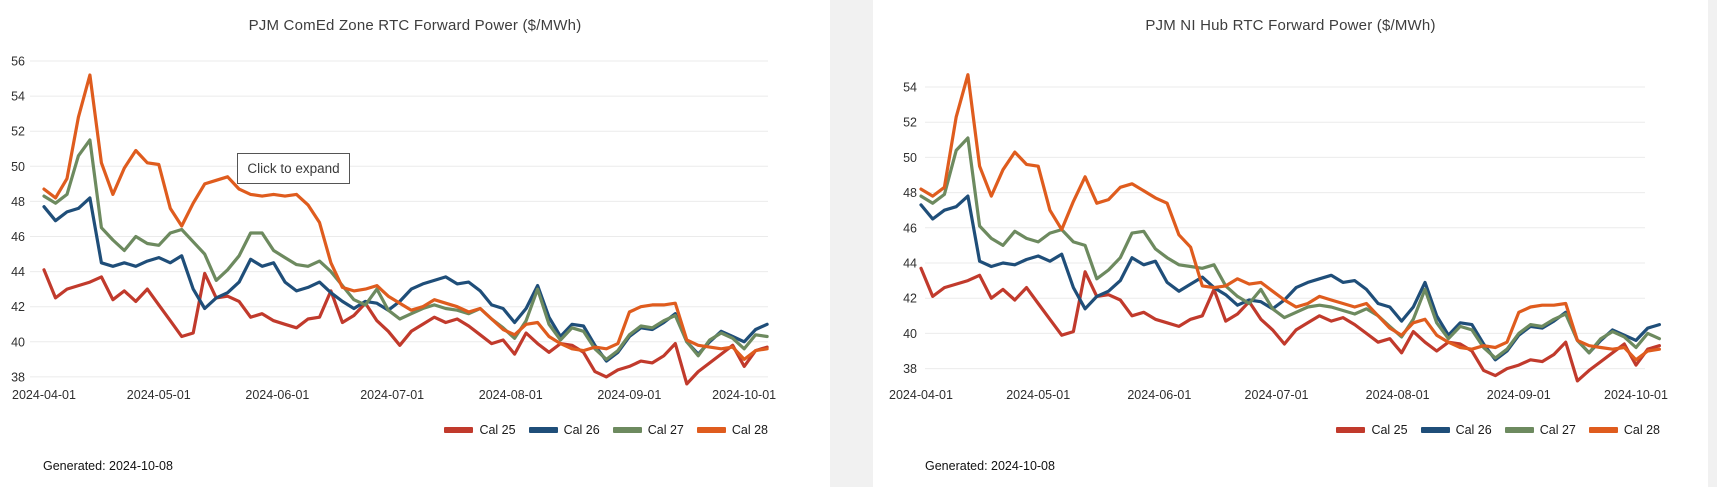  I want to click on click-to-expand-tooltip: Click to expand, so click(293, 168).